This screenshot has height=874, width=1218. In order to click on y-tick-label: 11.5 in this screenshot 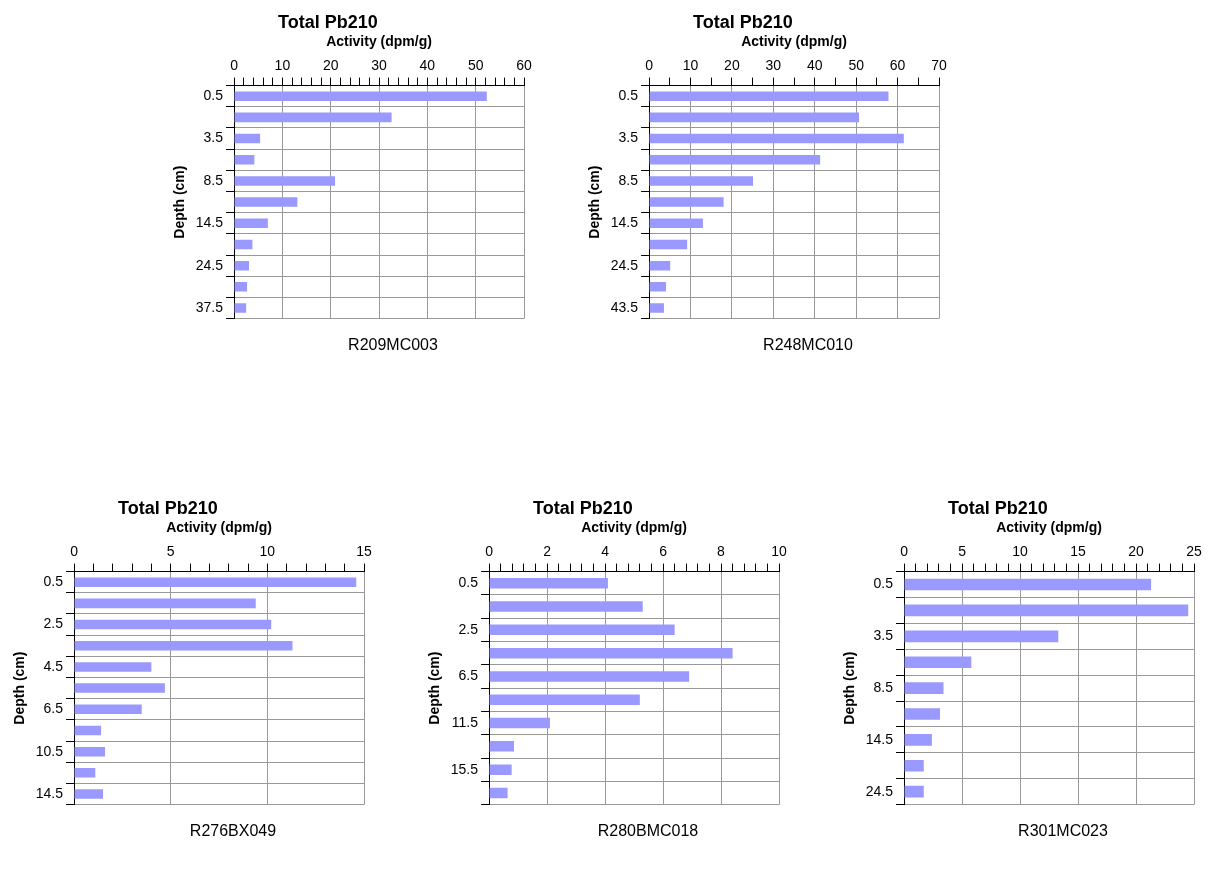, I will do `click(465, 721)`.